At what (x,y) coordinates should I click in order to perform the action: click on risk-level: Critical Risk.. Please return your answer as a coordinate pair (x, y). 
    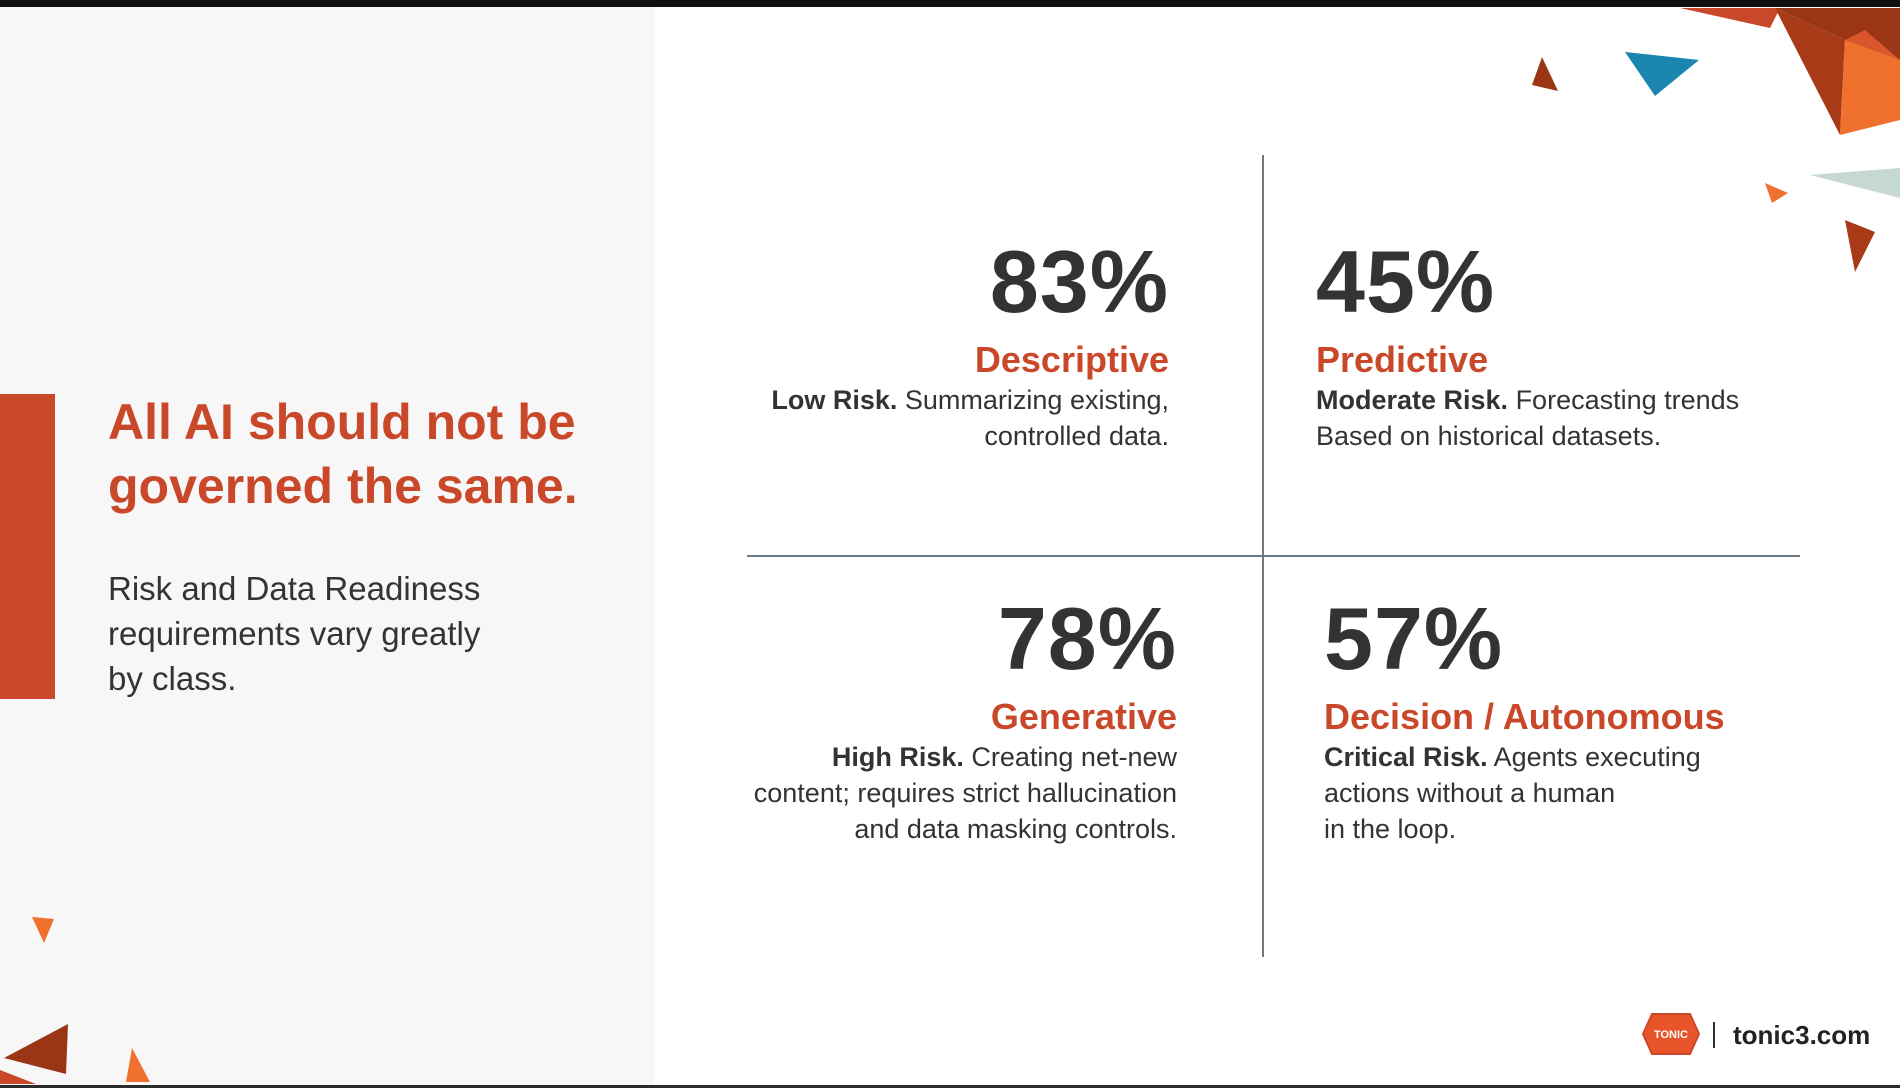
    Looking at the image, I should click on (1406, 757).